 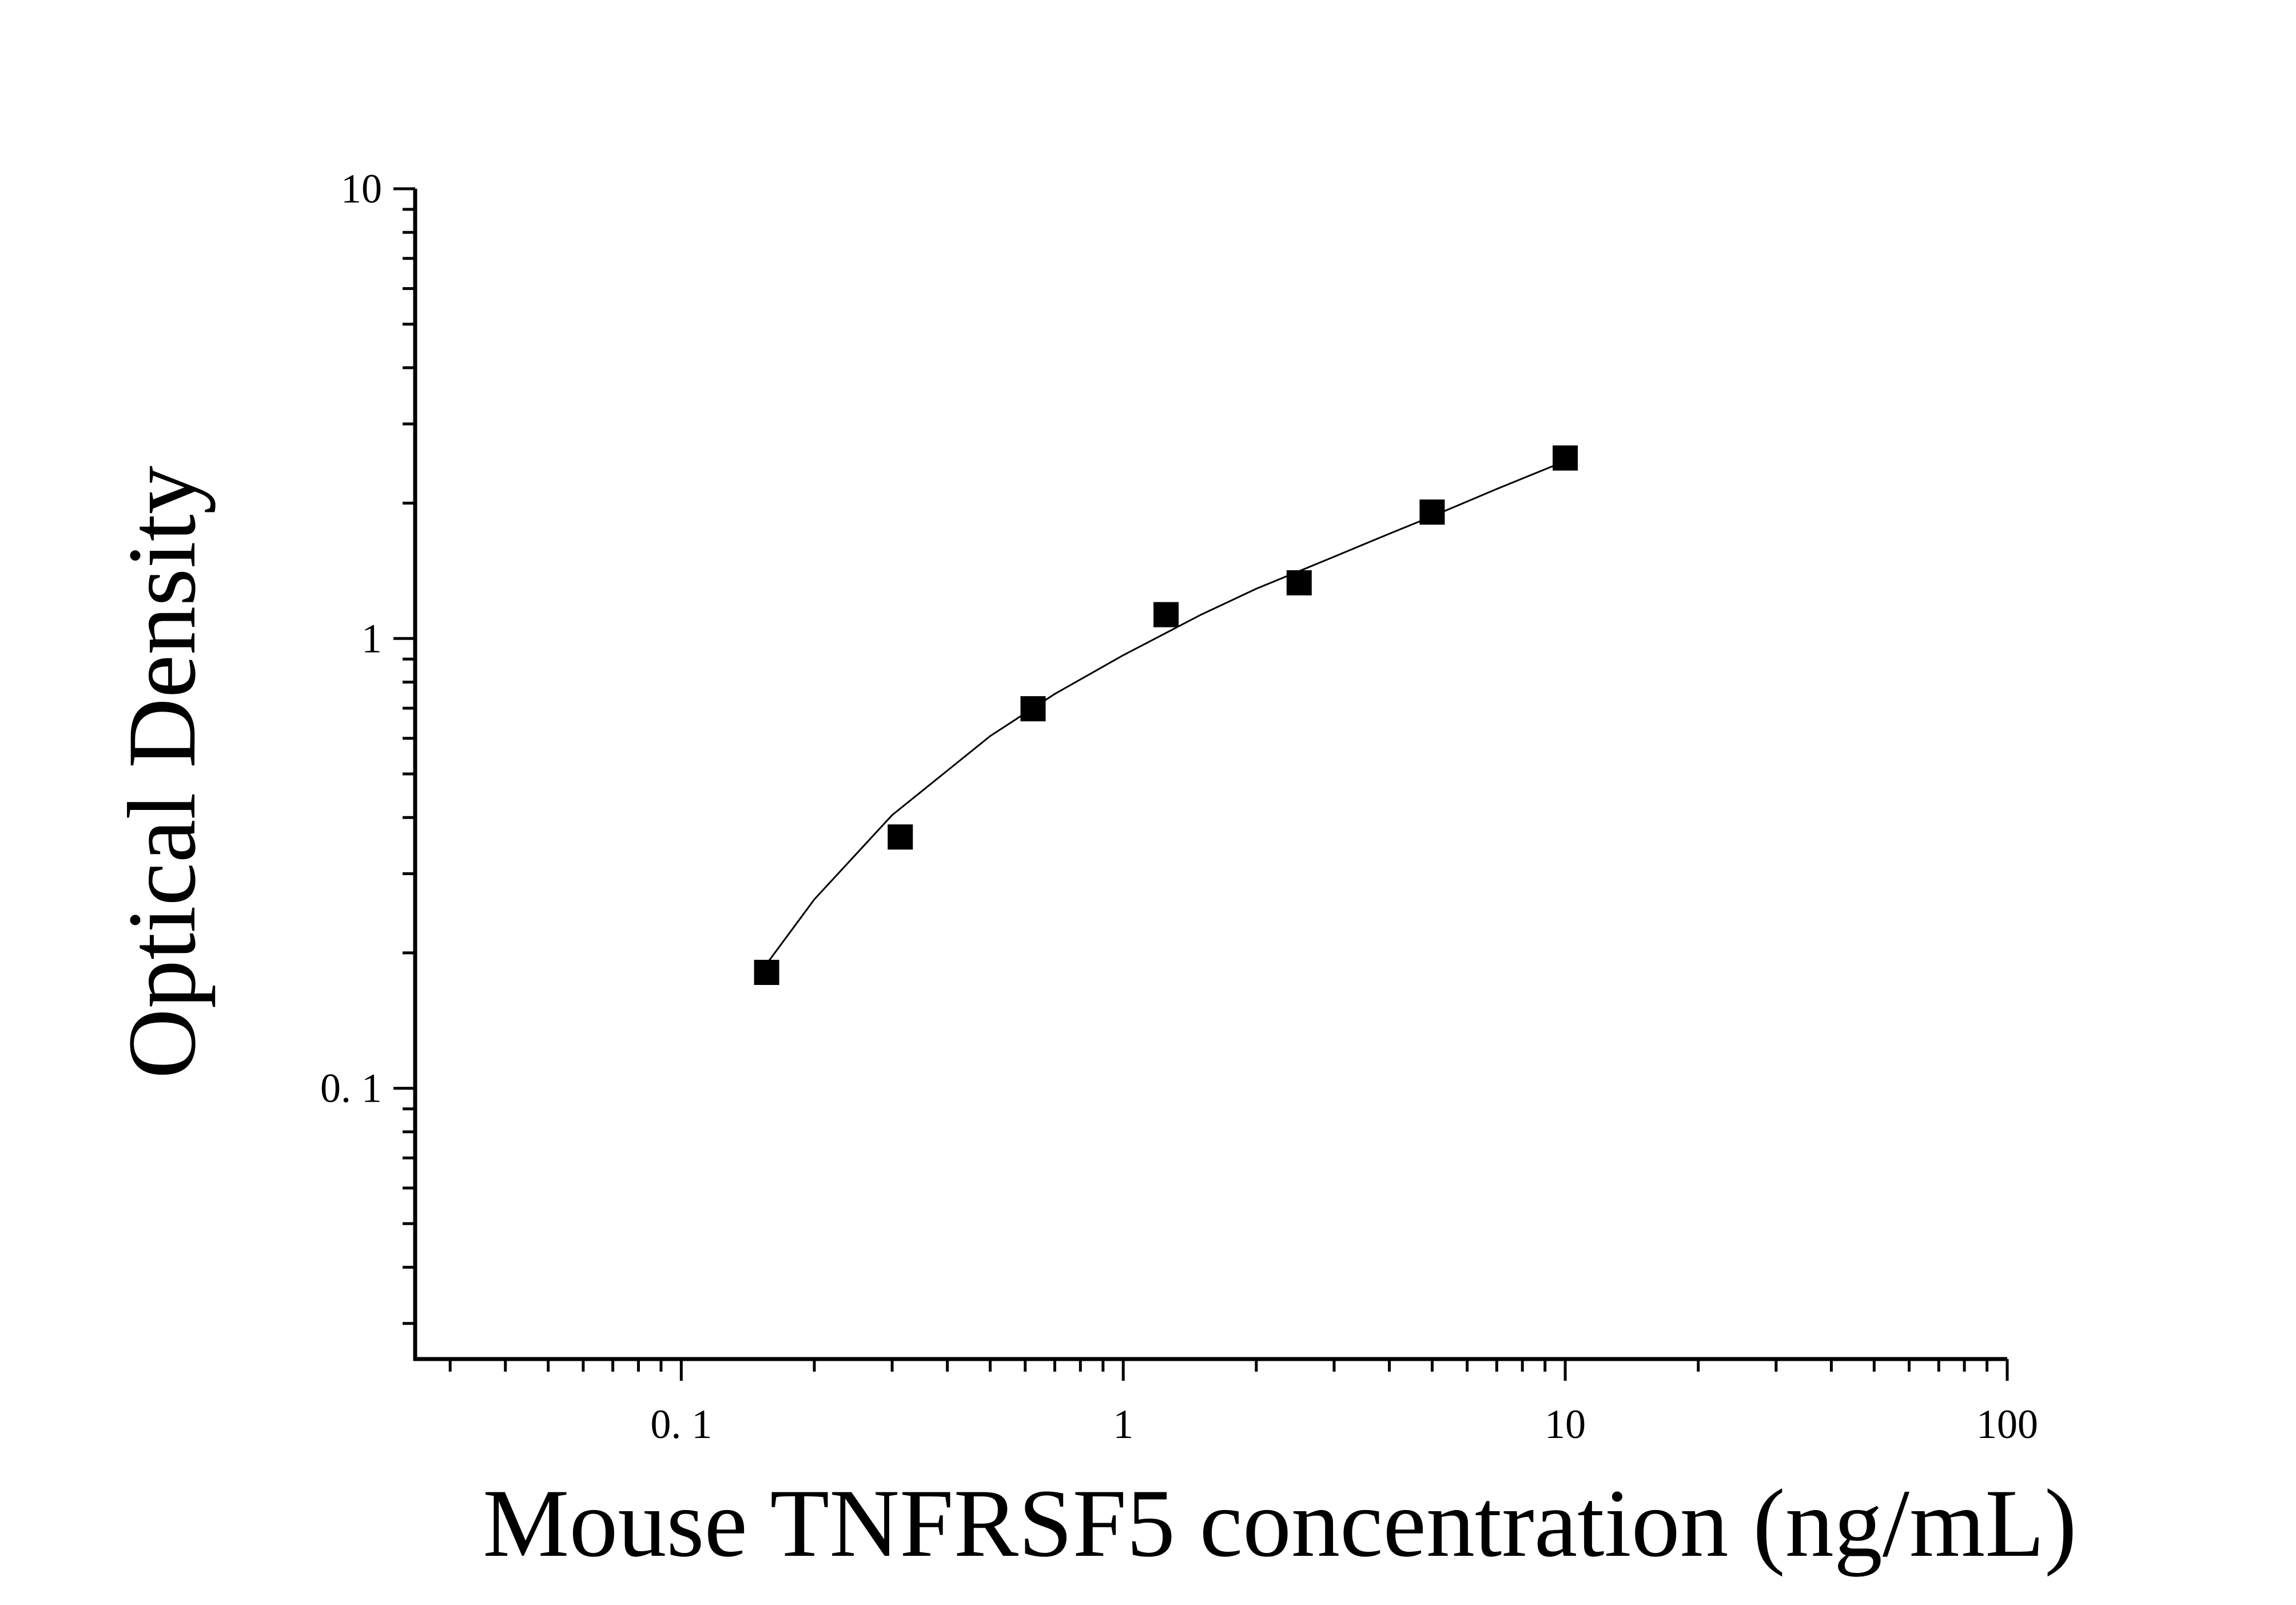 I want to click on y-tick-label: 1, so click(x=371, y=638).